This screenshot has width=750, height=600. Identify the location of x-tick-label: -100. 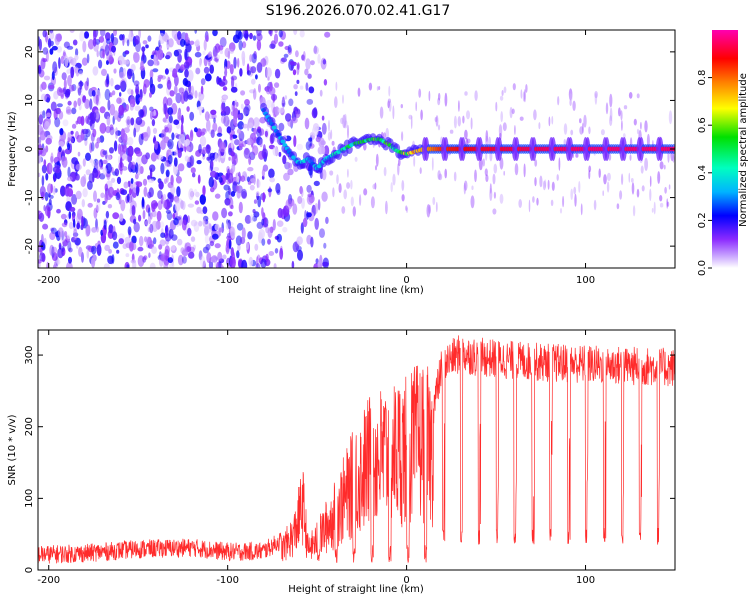
(227, 280).